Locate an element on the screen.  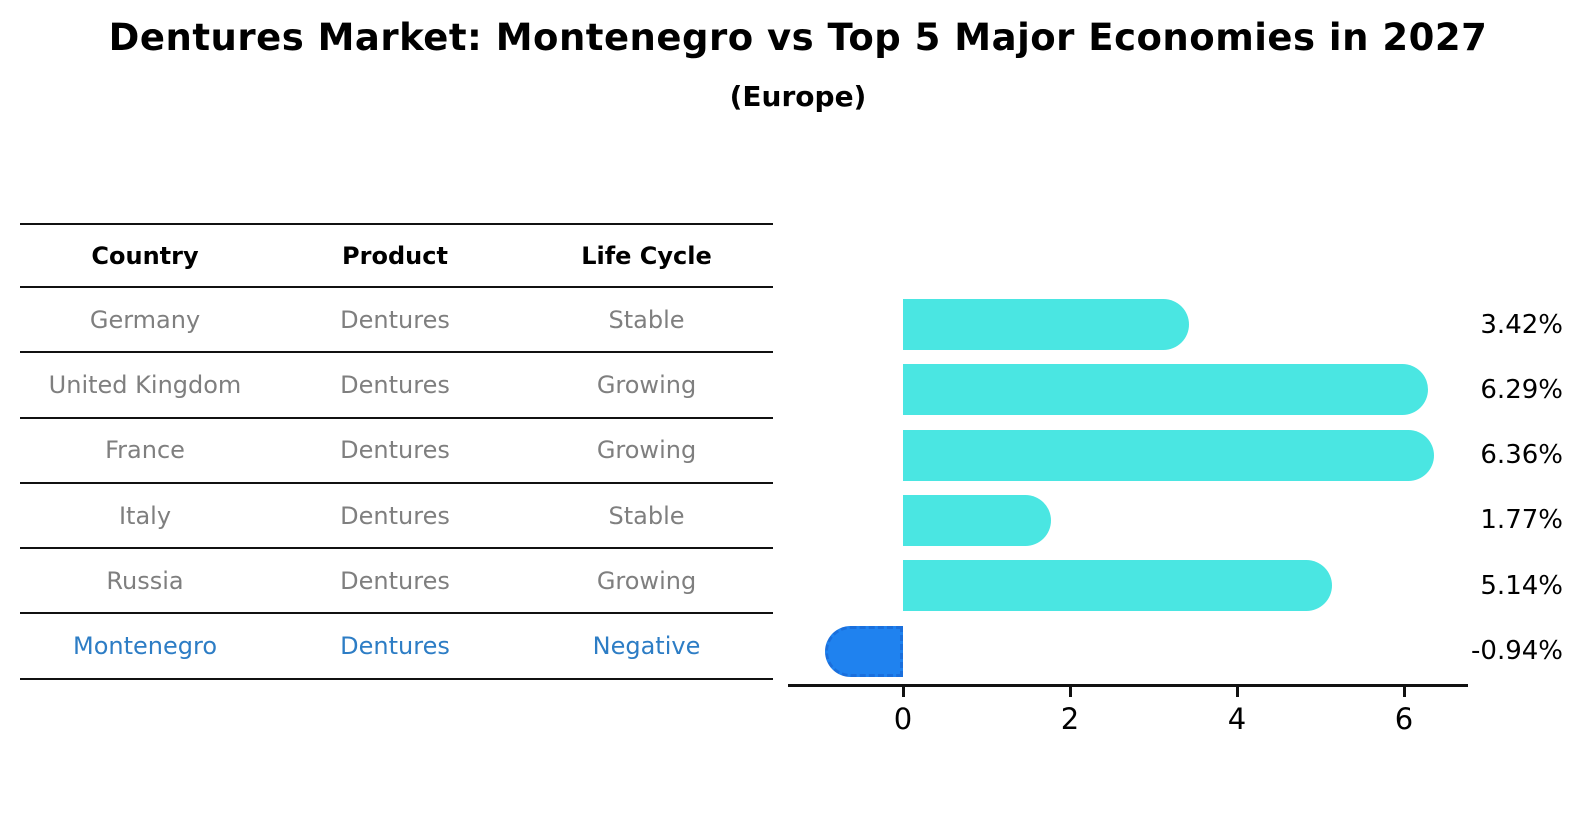
table-row-france: France Dentures Growing is located at coordinates (396, 451).